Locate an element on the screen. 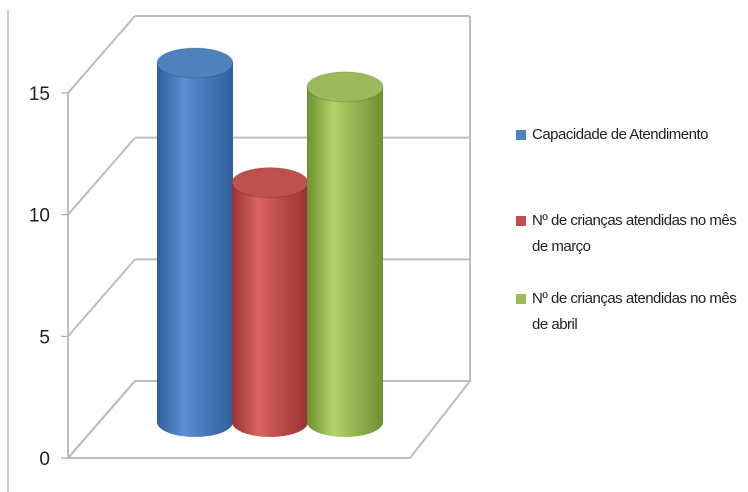 This screenshot has width=748, height=492. legend-label: Nº de crianças atendidas no mês de abril is located at coordinates (634, 311).